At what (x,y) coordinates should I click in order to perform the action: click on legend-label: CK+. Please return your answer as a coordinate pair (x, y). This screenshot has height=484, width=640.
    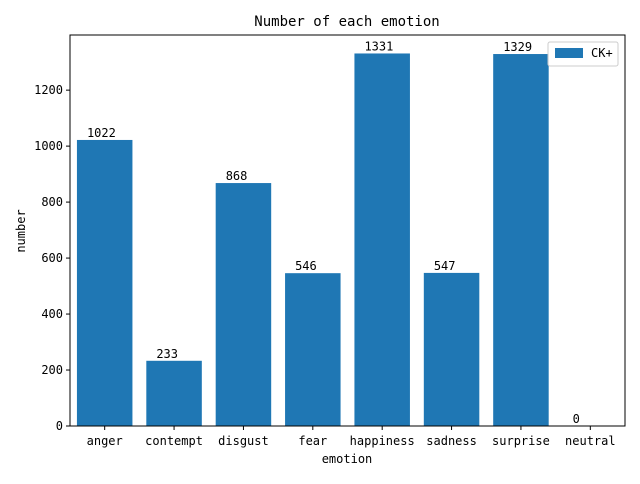
    Looking at the image, I should click on (602, 53).